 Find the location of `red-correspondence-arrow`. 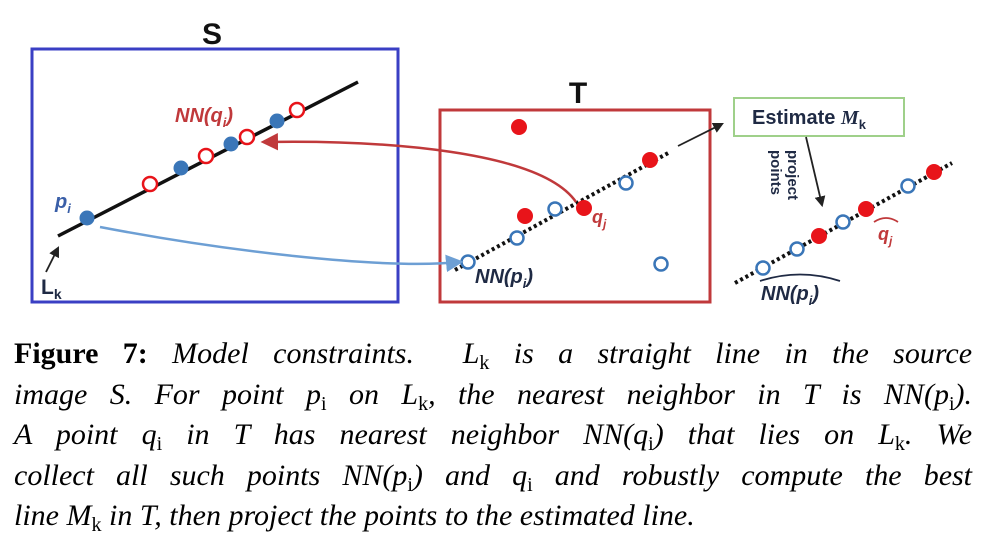

red-correspondence-arrow is located at coordinates (419, 168).